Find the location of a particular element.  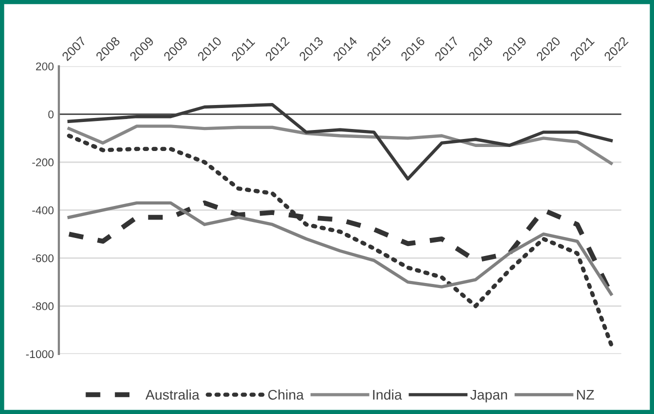

y-tick-label: 200 is located at coordinates (45, 66).